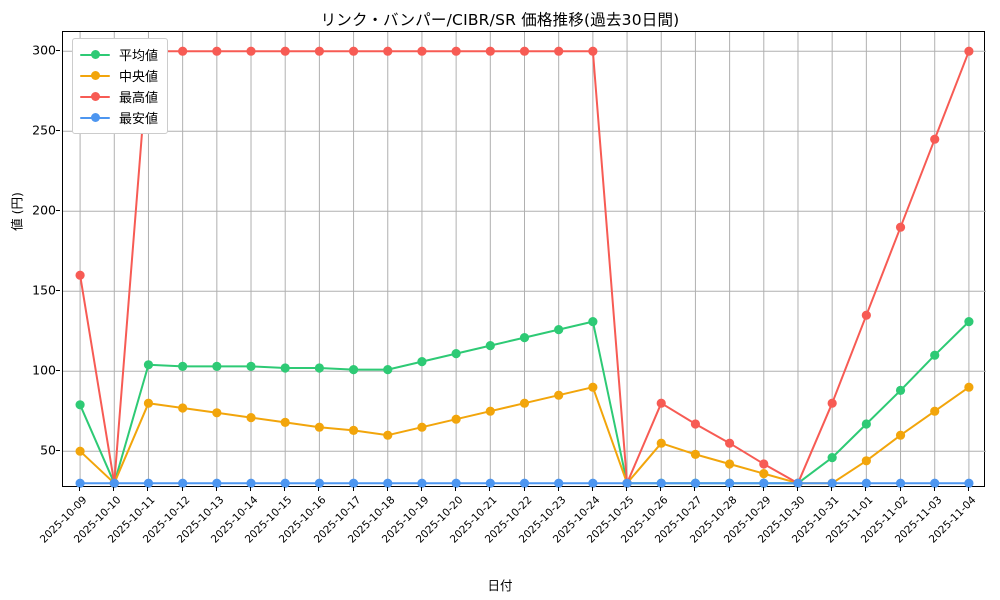 The image size is (1000, 600). Describe the element at coordinates (44, 210) in the screenshot. I see `y-tick-label: 200` at that location.